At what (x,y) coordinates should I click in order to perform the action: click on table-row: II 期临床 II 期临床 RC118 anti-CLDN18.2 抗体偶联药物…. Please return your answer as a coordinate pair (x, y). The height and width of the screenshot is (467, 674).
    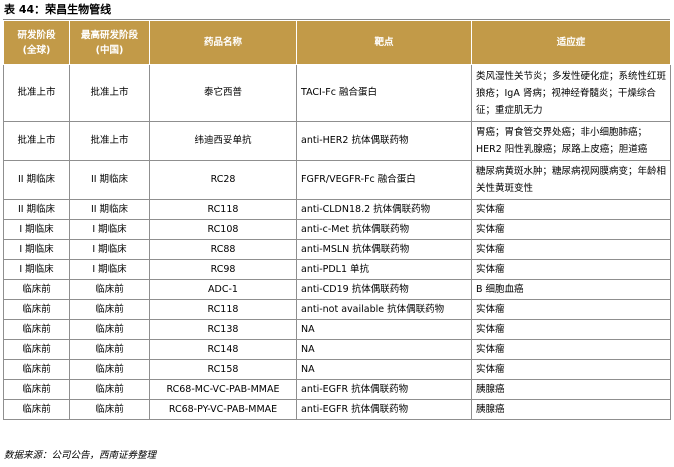
    Looking at the image, I should click on (337, 209).